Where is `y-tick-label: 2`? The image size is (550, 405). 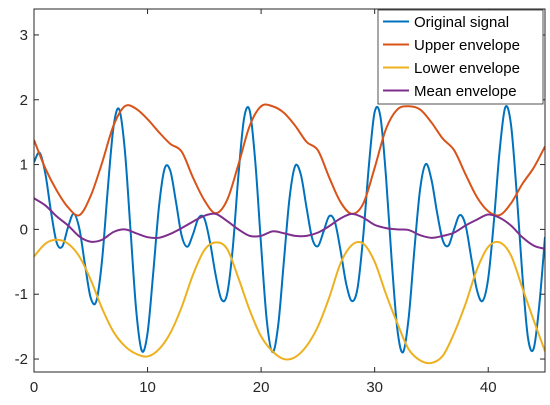
y-tick-label: 2 is located at coordinates (24, 100).